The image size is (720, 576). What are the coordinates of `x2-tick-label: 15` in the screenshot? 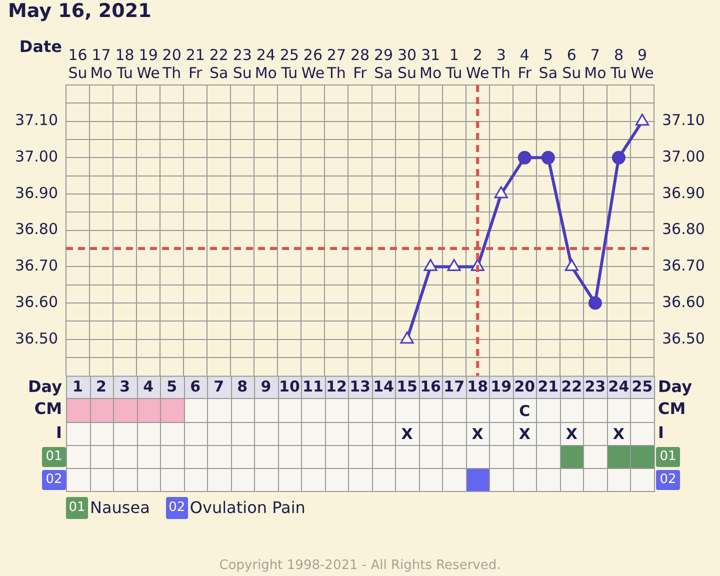 It's located at (407, 387).